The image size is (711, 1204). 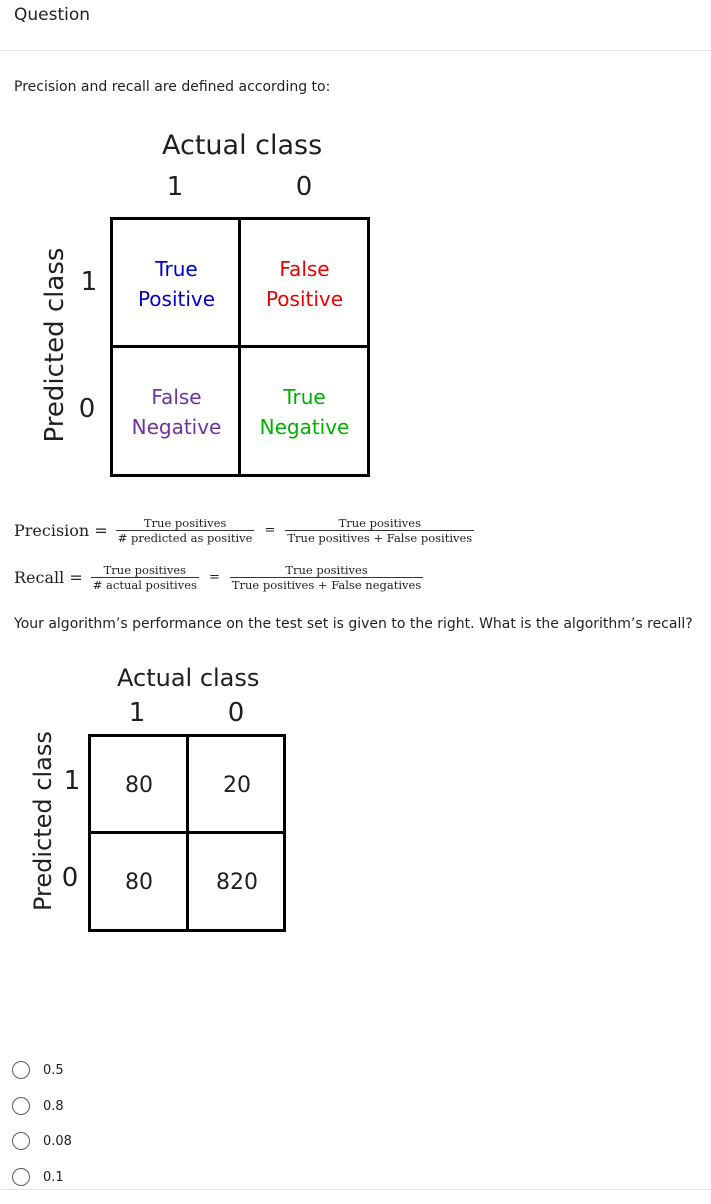 What do you see at coordinates (38, 1070) in the screenshot?
I see `option-0-5: 0.5` at bounding box center [38, 1070].